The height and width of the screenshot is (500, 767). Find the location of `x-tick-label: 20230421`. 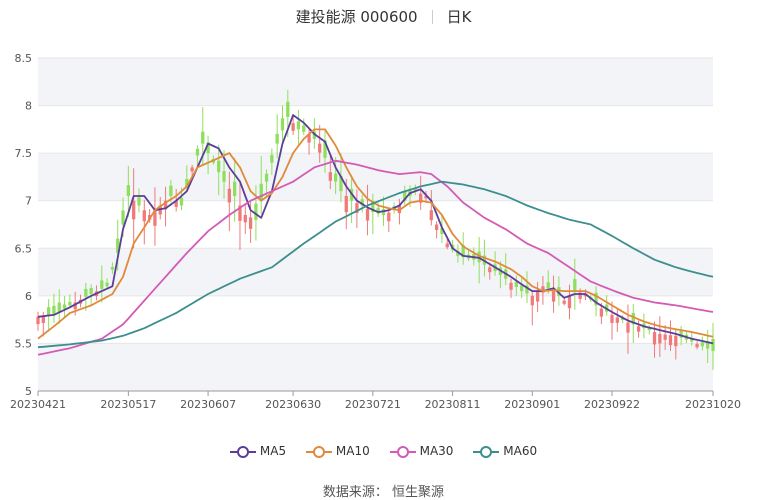

x-tick-label: 20230421 is located at coordinates (38, 404).